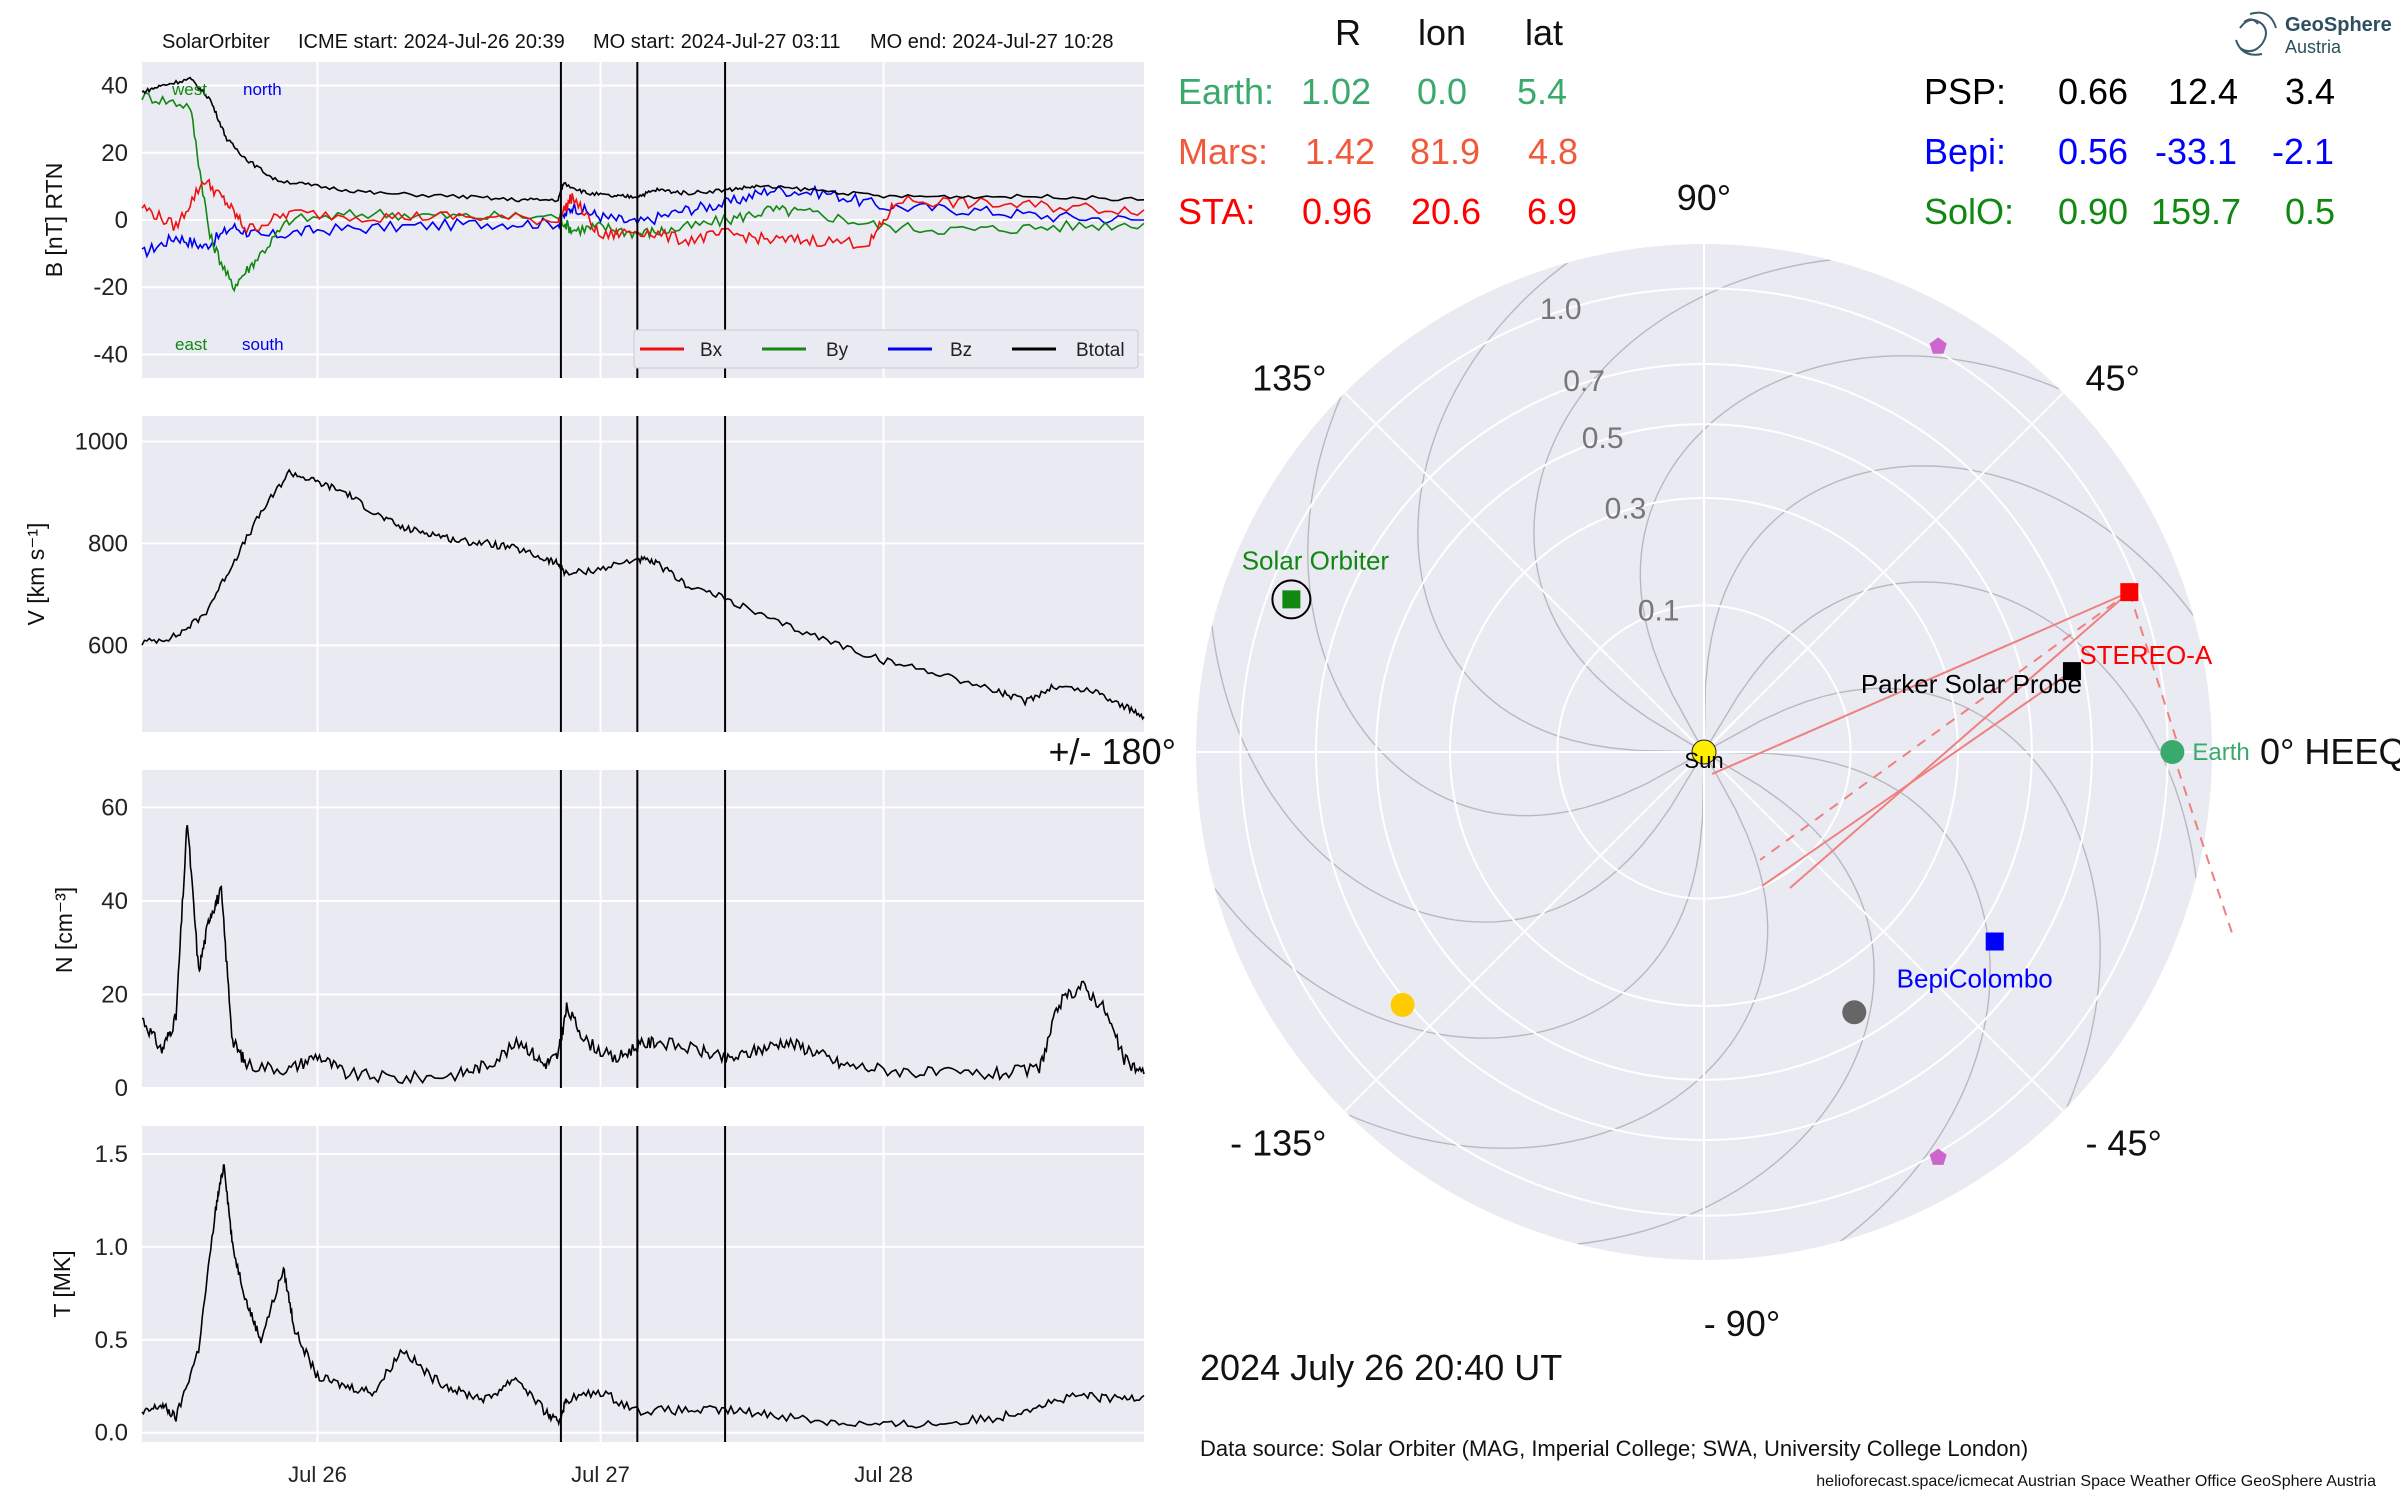  What do you see at coordinates (1223, 151) in the screenshot?
I see `row-mars-name: Mars:` at bounding box center [1223, 151].